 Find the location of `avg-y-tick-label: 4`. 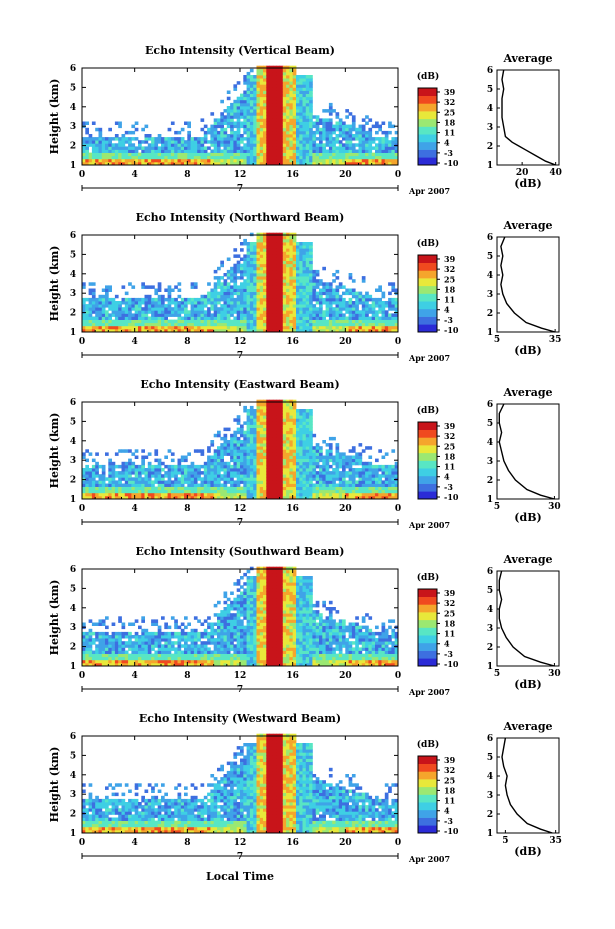

avg-y-tick-label: 4 is located at coordinates (490, 276).